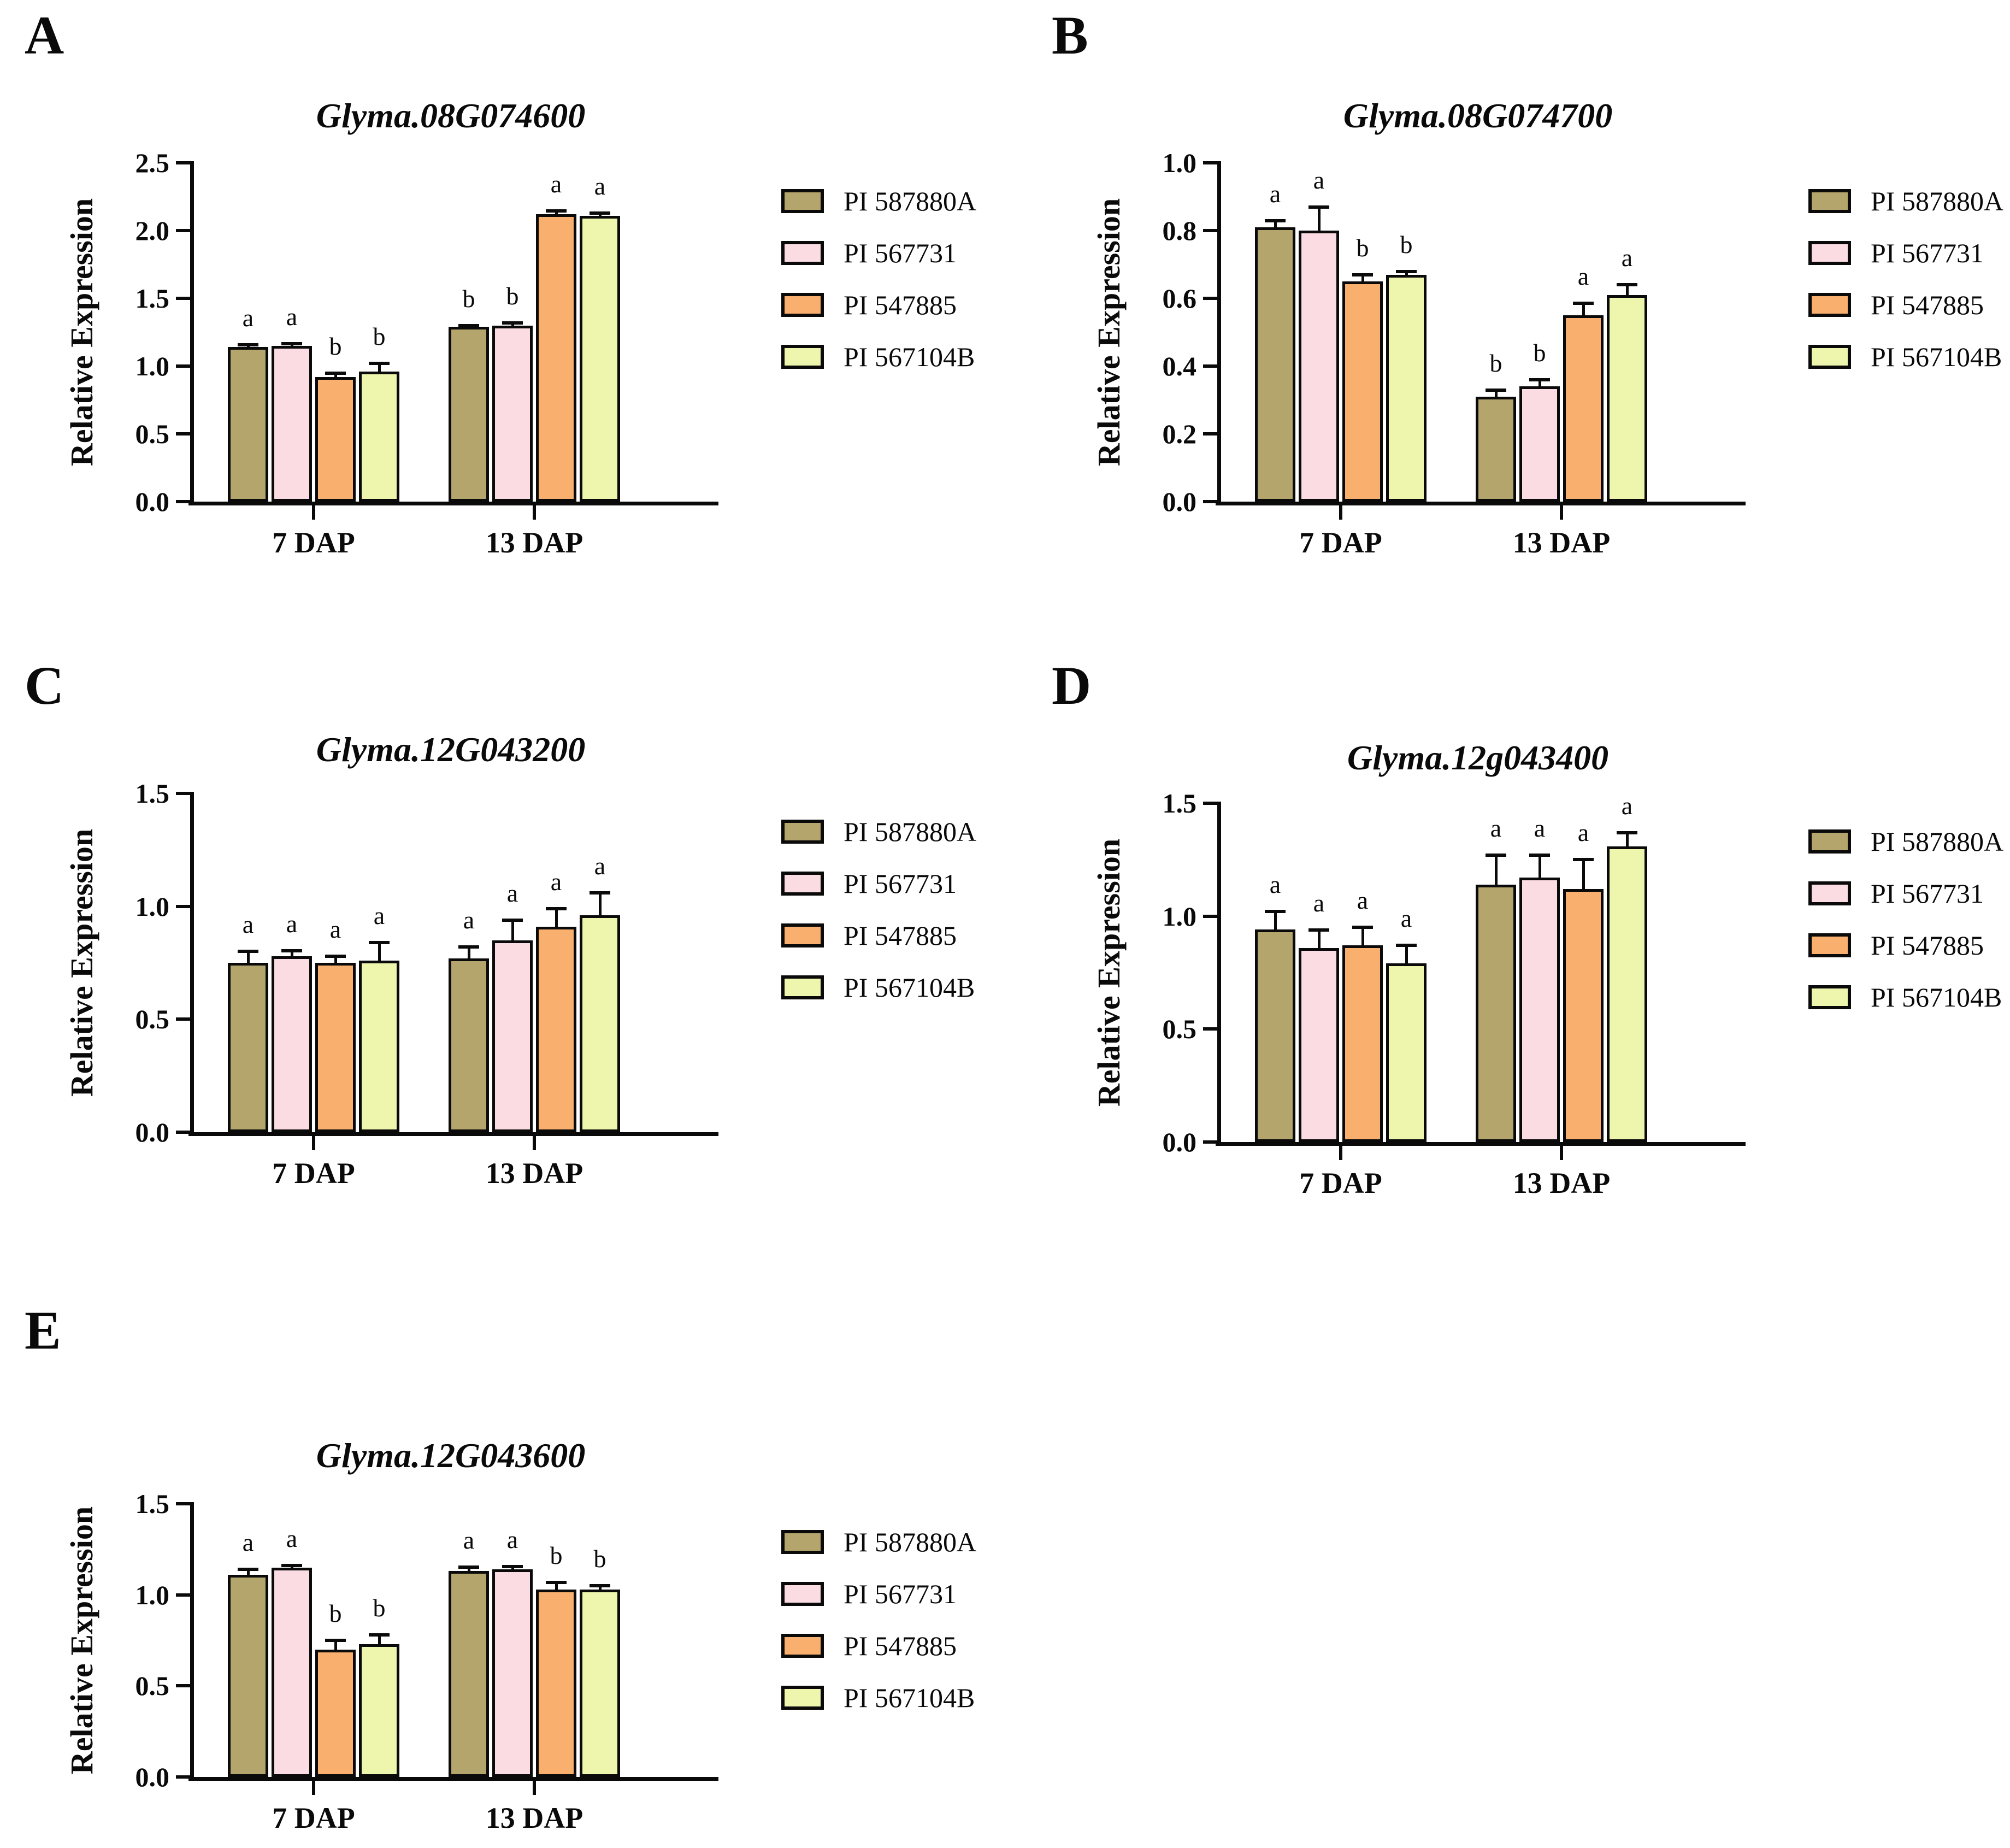 The height and width of the screenshot is (1848, 2010). I want to click on y-tick-label: 0.5, so click(152, 1686).